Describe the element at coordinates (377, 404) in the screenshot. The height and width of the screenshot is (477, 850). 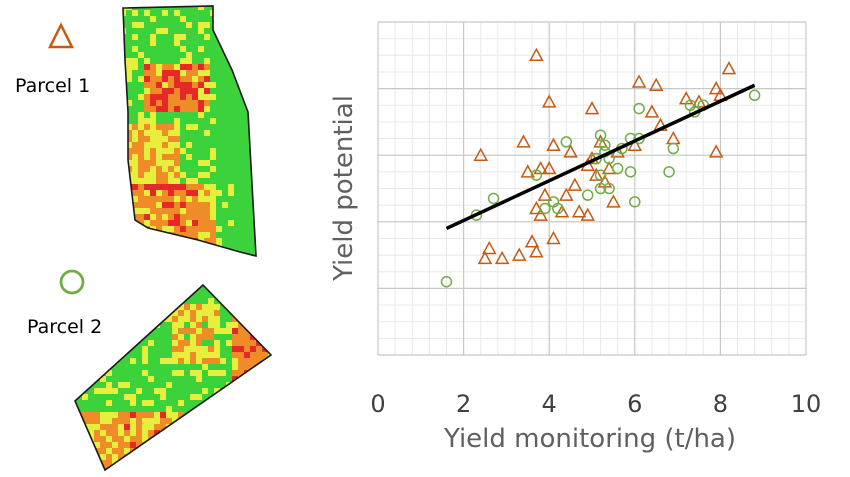
I see `x-tick-label: 0` at that location.